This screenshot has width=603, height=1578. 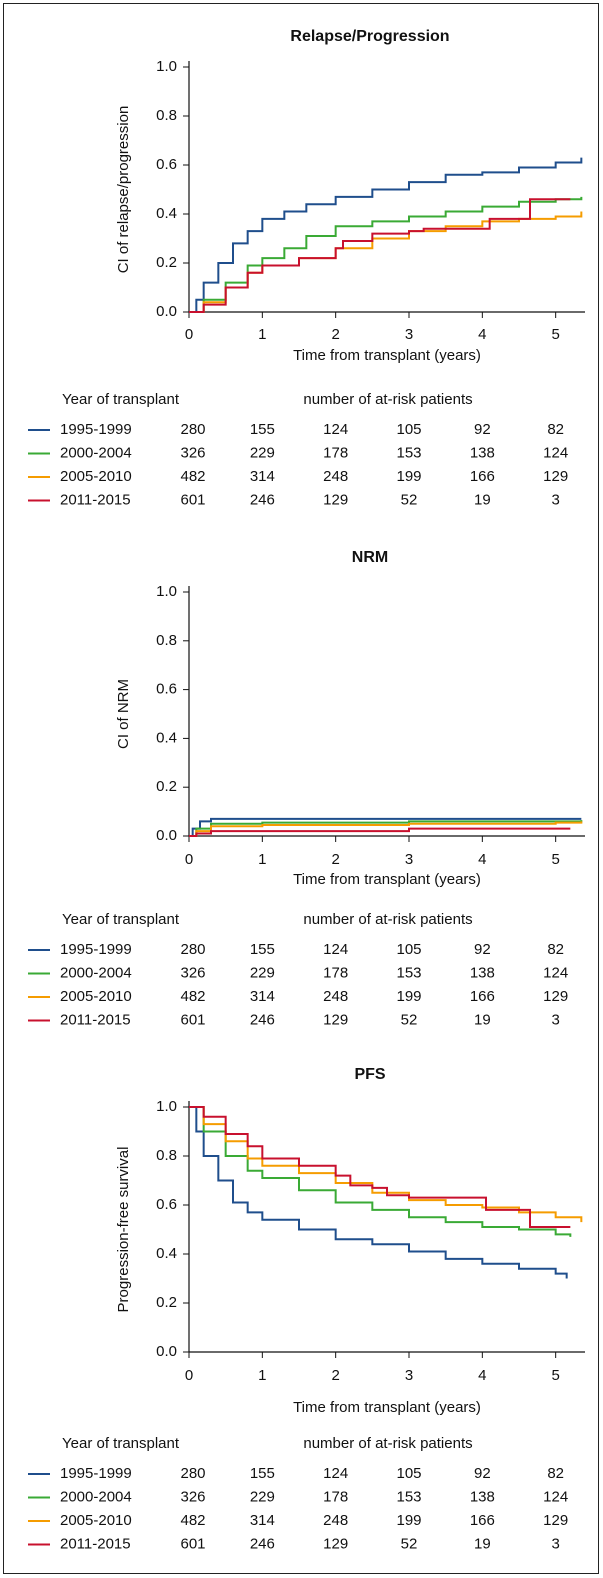 I want to click on legend-label: 2005-2010, so click(x=96, y=476).